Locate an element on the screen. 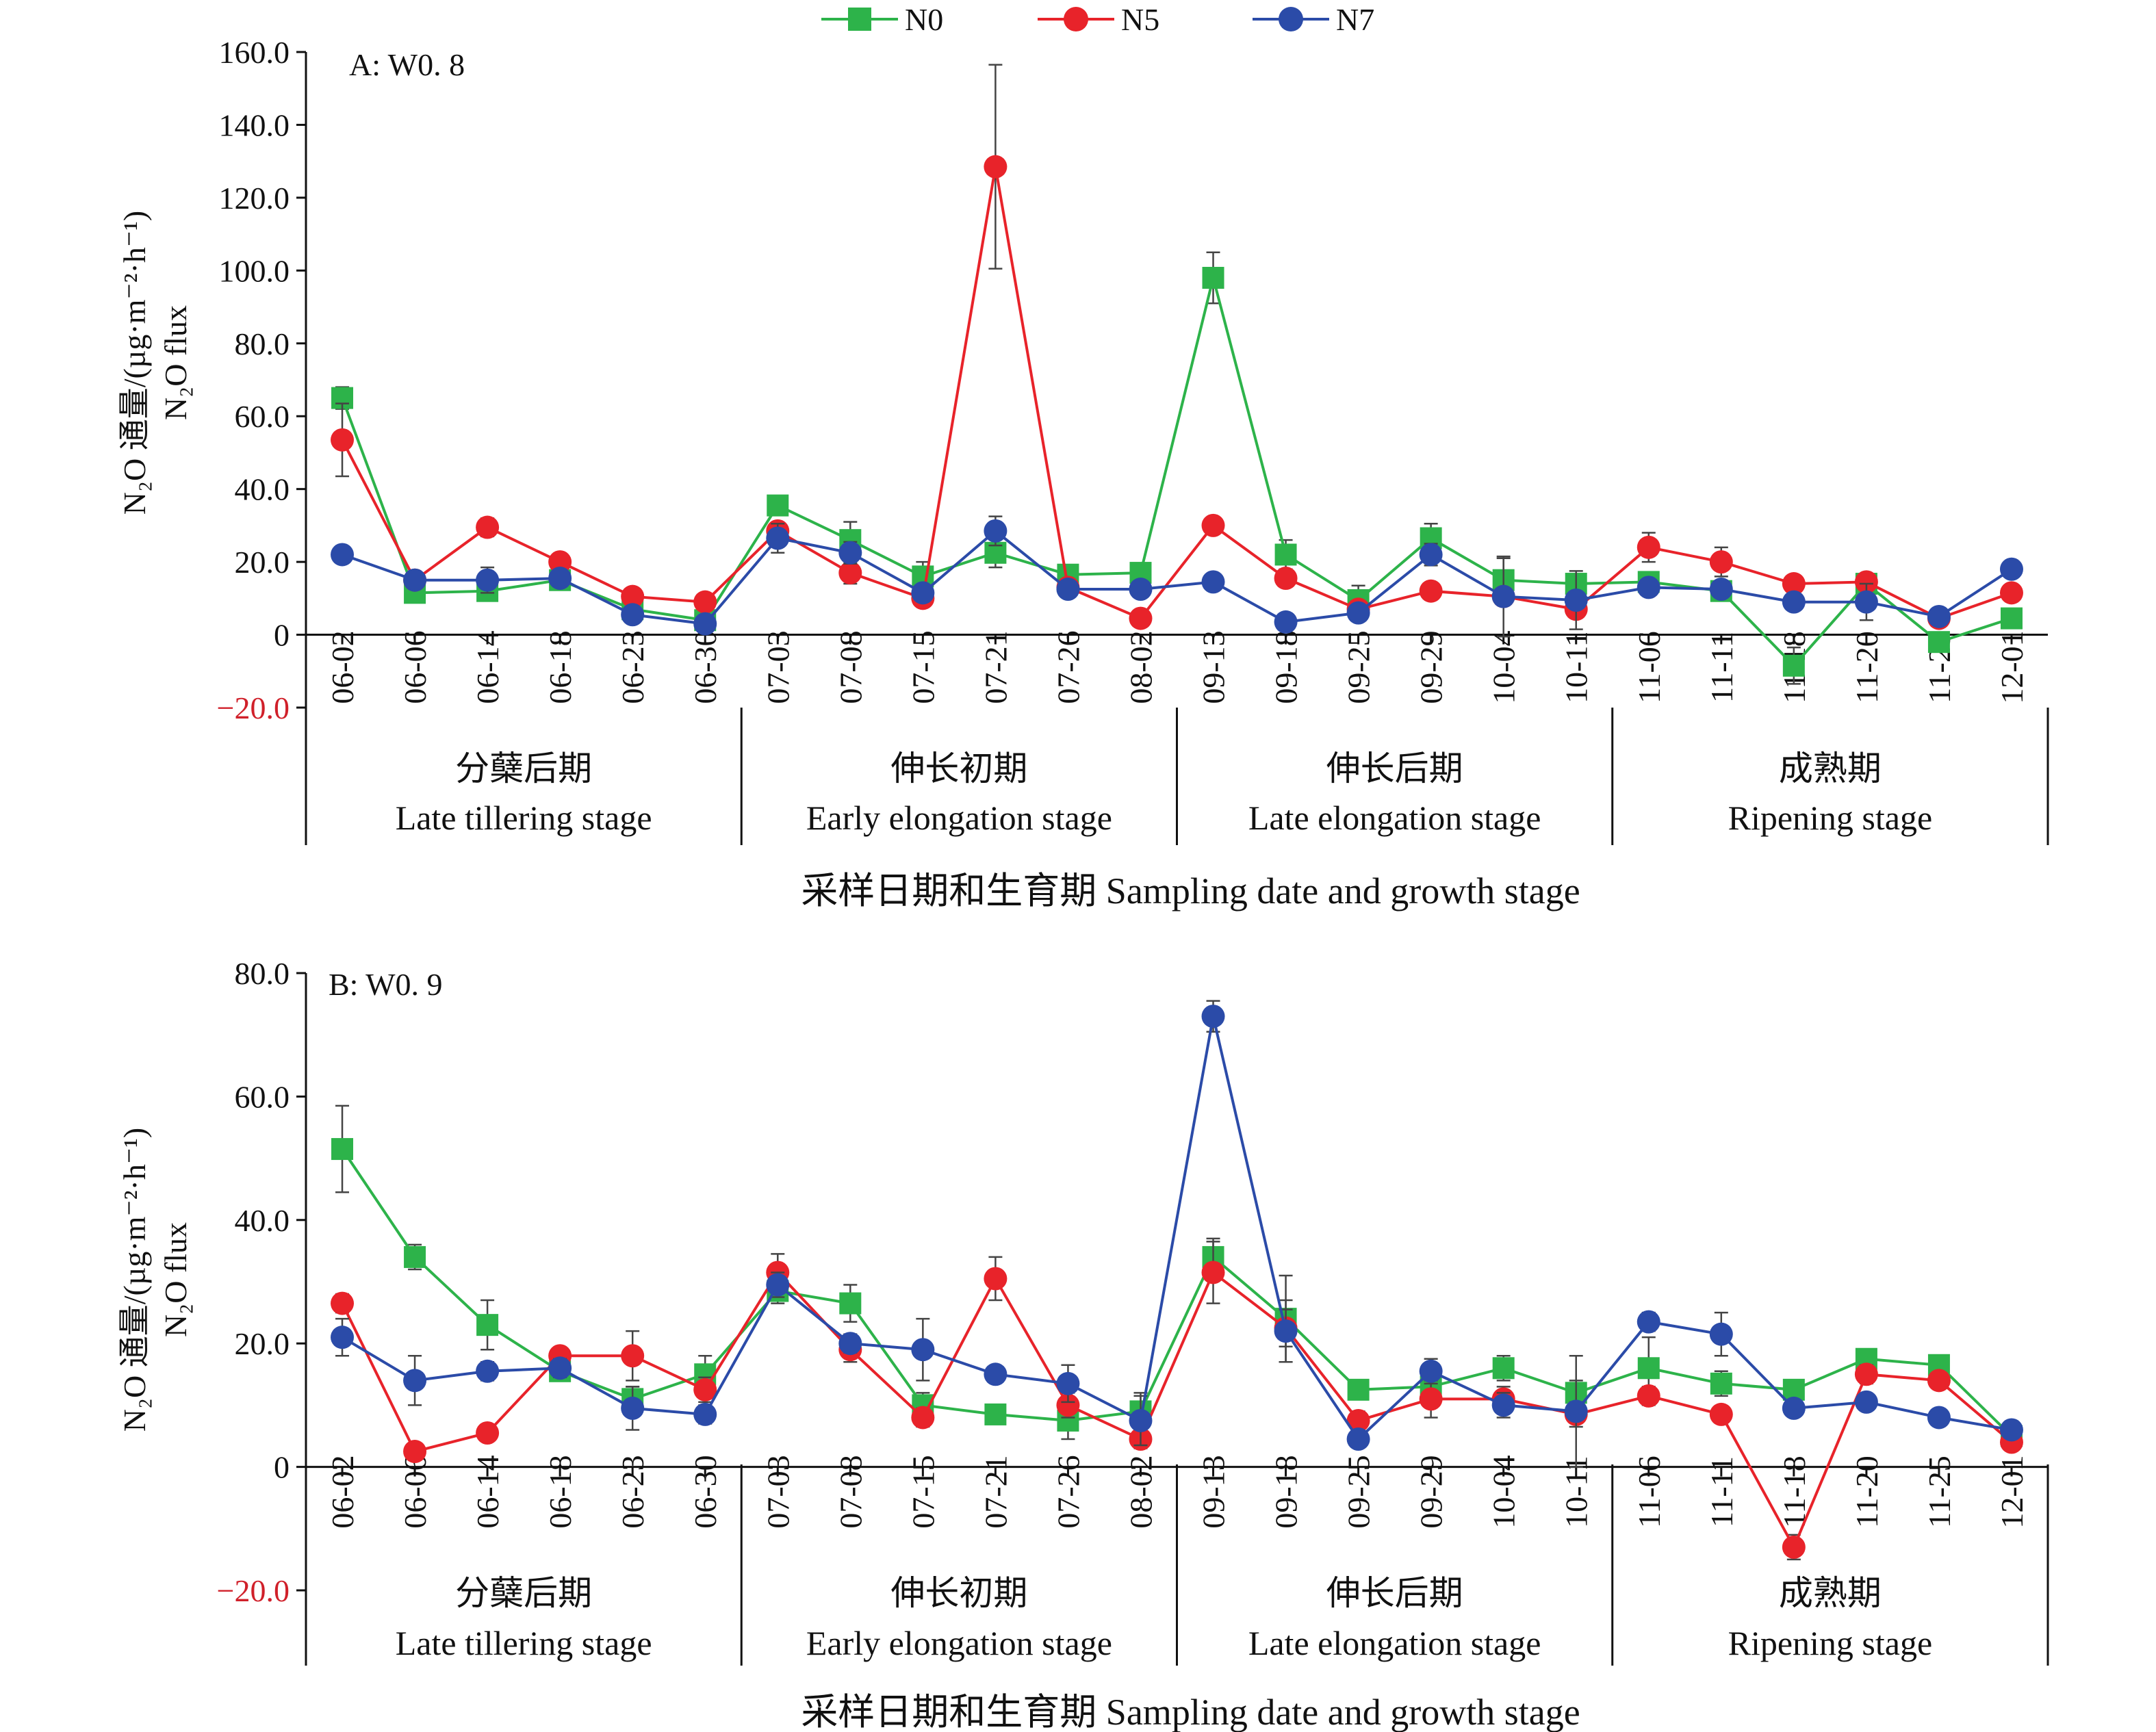 Image resolution: width=2156 pixels, height=1732 pixels. y-tick-label: 120.0 is located at coordinates (255, 198).